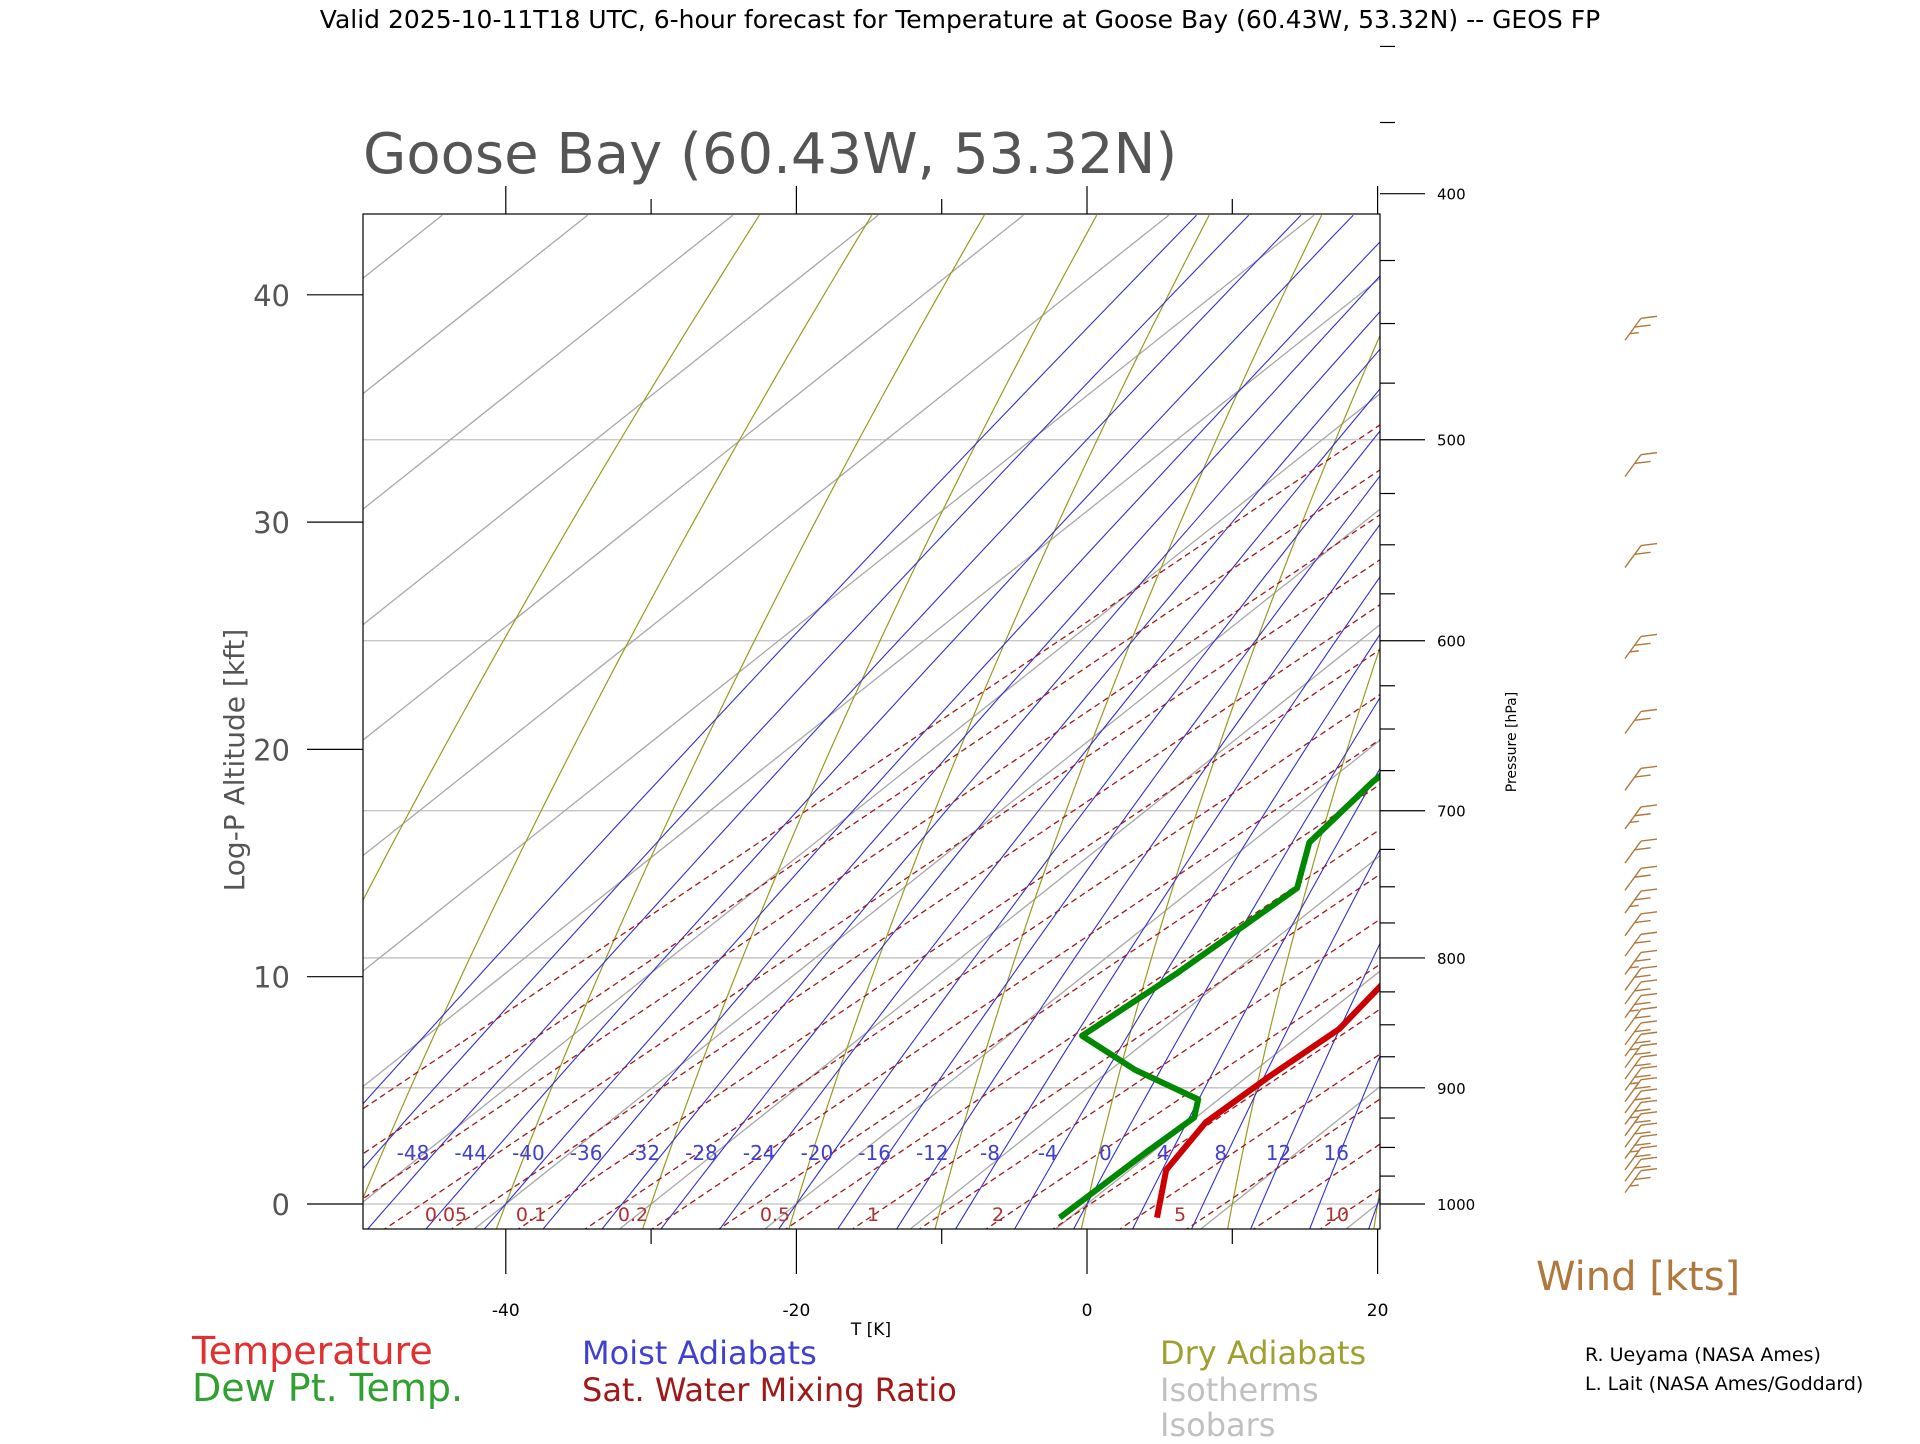 This screenshot has height=1444, width=1920. I want to click on mixing-ratio-label: 10, so click(1337, 1215).